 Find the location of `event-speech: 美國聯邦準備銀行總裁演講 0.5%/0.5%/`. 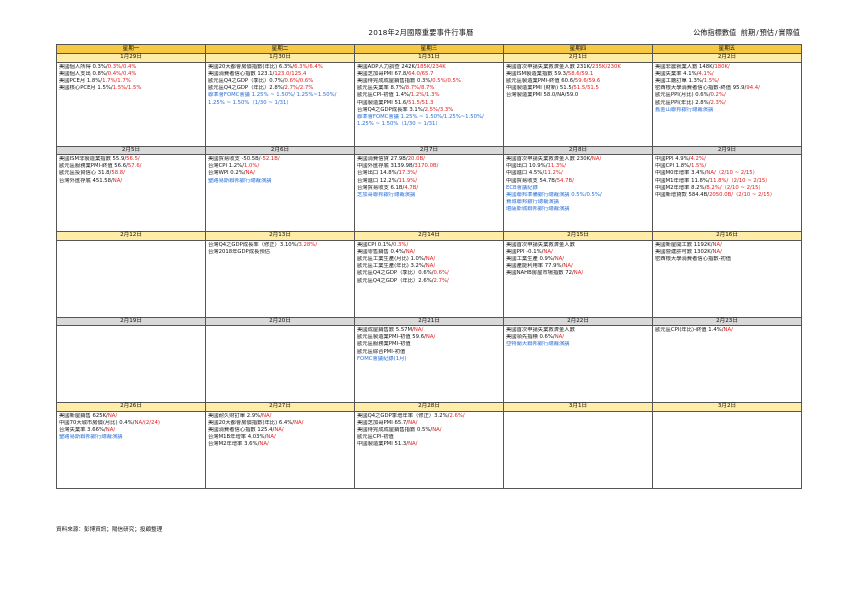

event-speech: 美國聯邦準備銀行總裁演講 0.5%/0.5%/ is located at coordinates (554, 195).